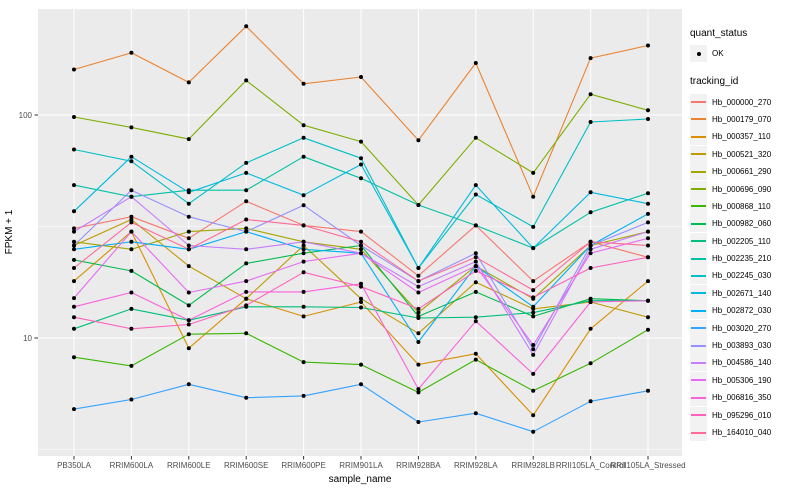  Describe the element at coordinates (742, 259) in the screenshot. I see `legend-item-label: Hb_002235_210` at that location.